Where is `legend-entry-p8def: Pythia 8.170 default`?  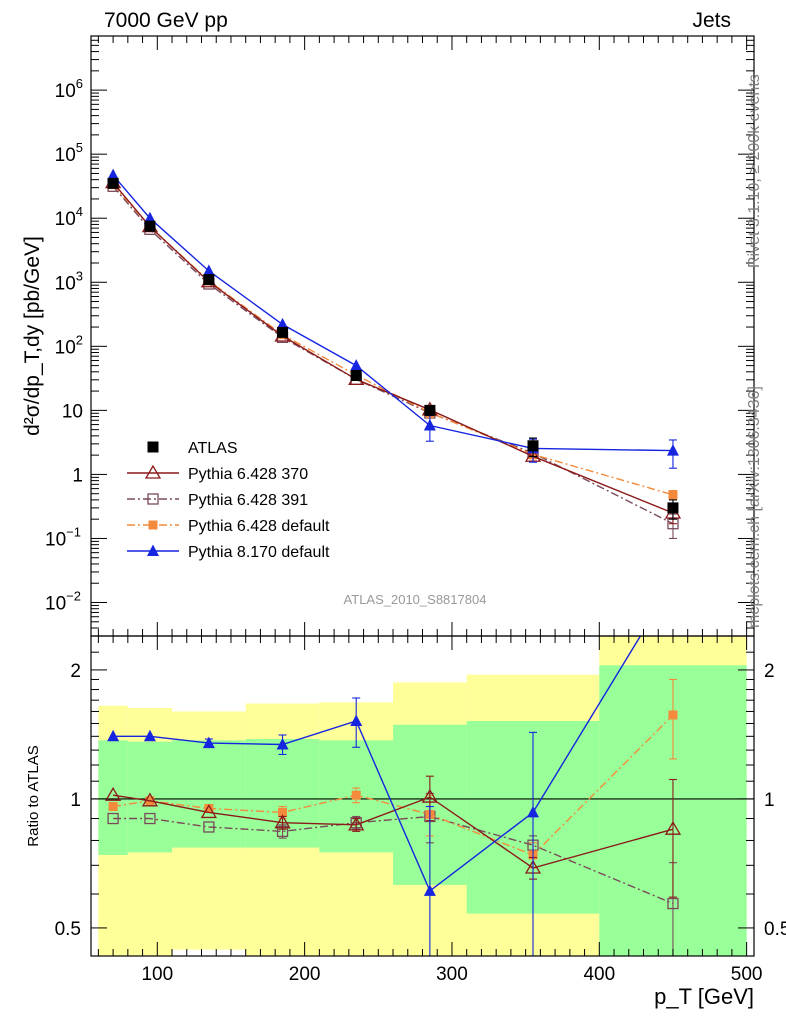 legend-entry-p8def: Pythia 8.170 default is located at coordinates (228, 552).